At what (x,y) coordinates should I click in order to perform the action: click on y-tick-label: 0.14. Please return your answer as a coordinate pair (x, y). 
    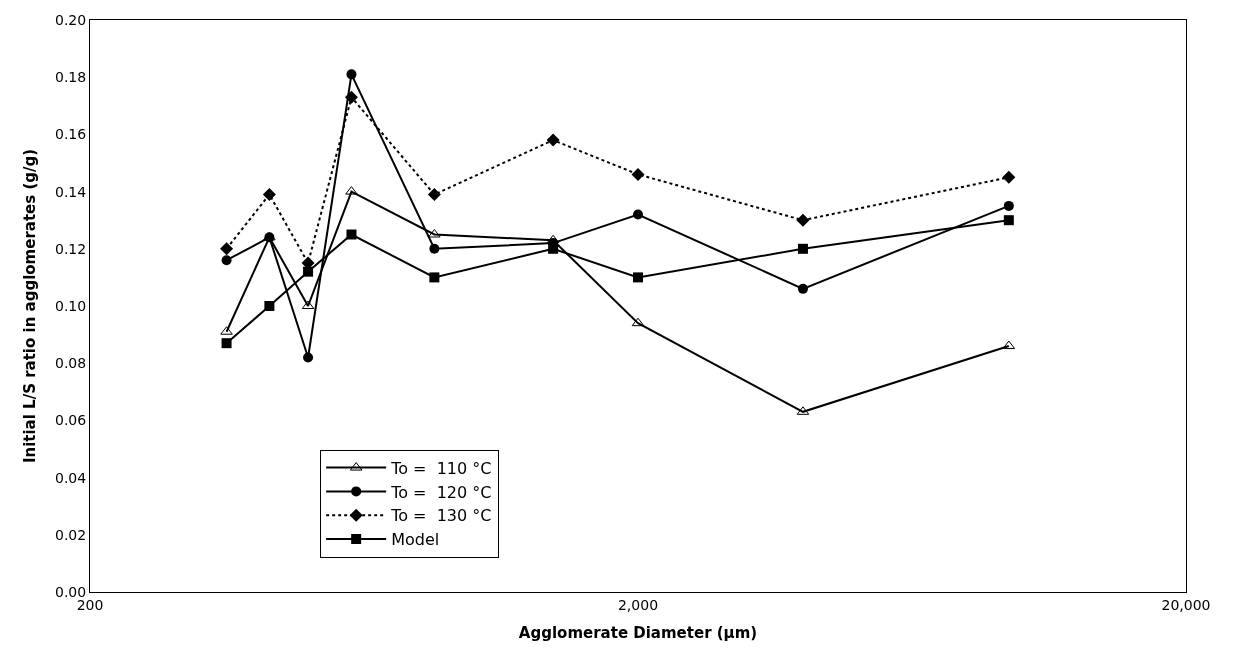
    Looking at the image, I should click on (71, 191).